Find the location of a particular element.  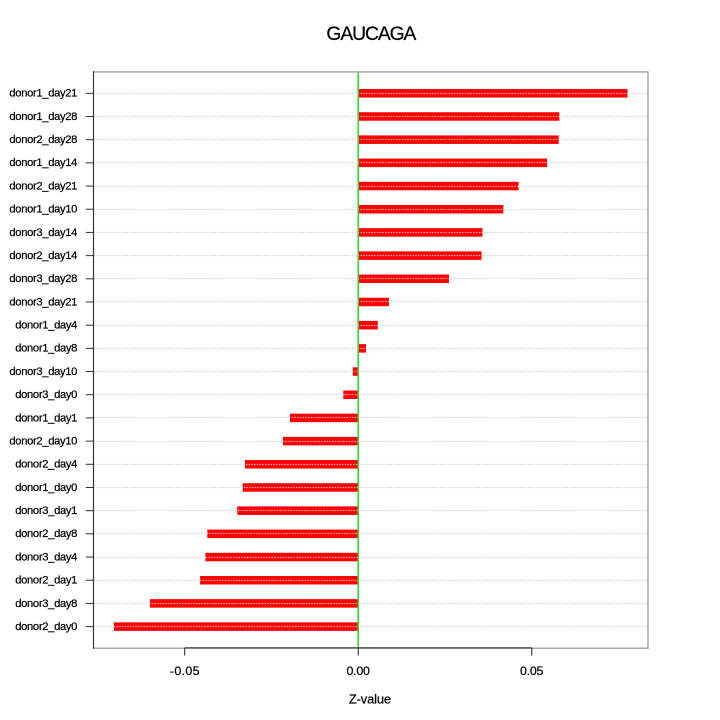

svg-text: donor2_day4 is located at coordinates (46, 465).